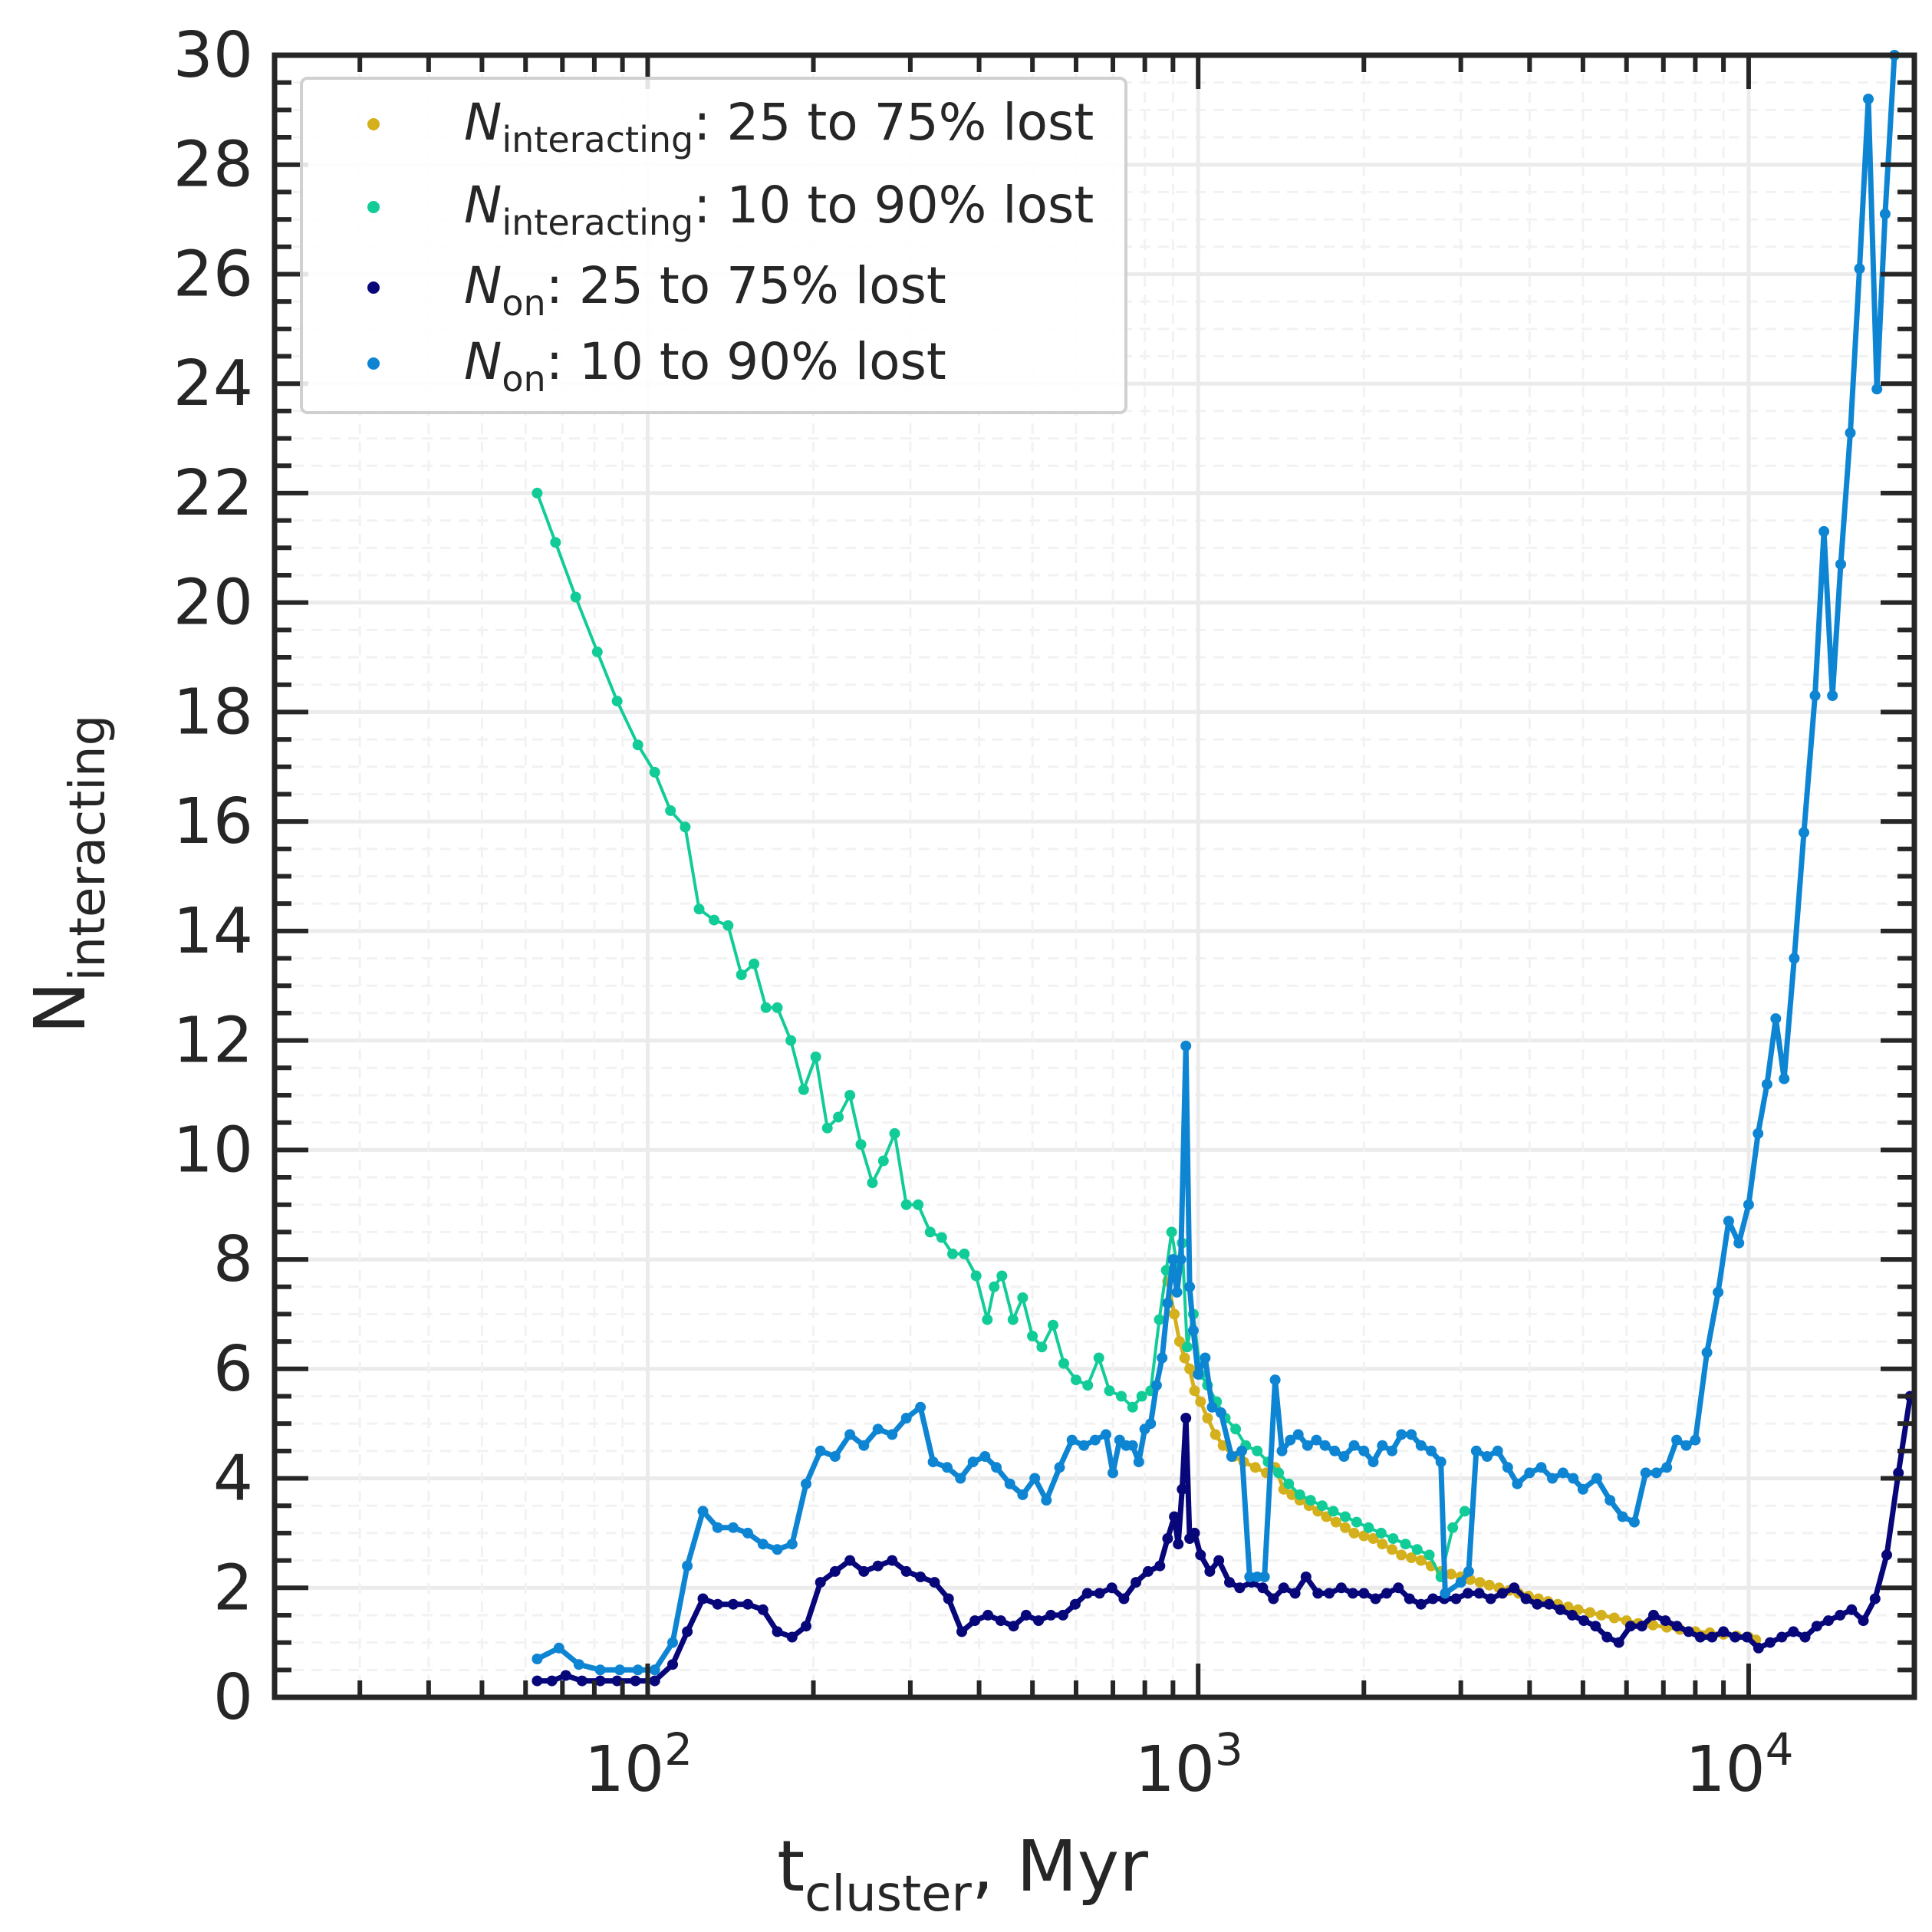 This screenshot has width=1932, height=1932. Describe the element at coordinates (638, 1764) in the screenshot. I see `x-tick-label: 102` at that location.